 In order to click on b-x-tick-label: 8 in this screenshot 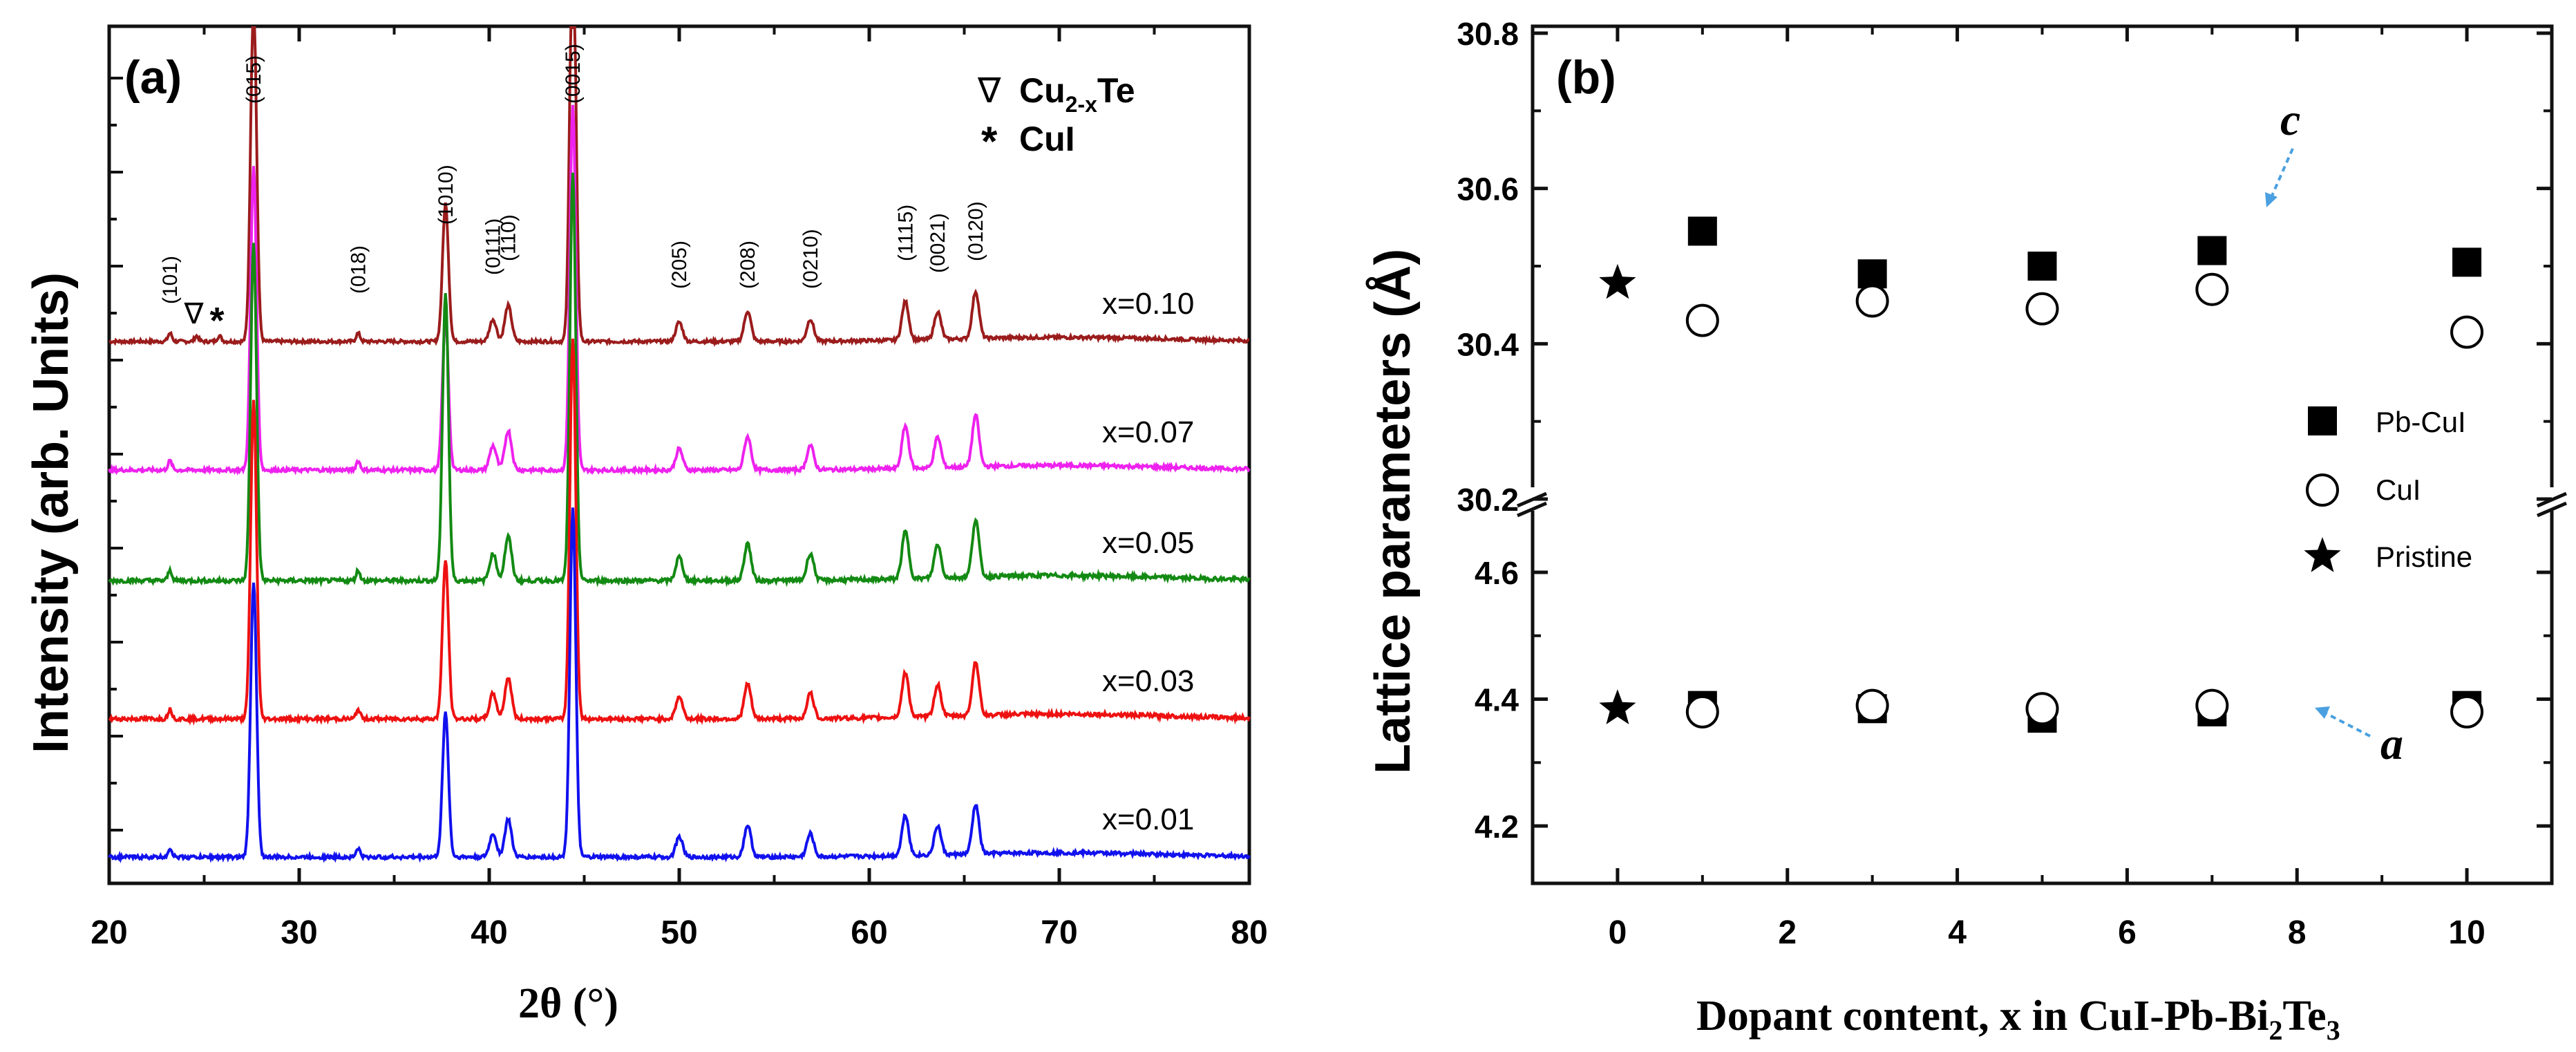, I will do `click(2297, 932)`.